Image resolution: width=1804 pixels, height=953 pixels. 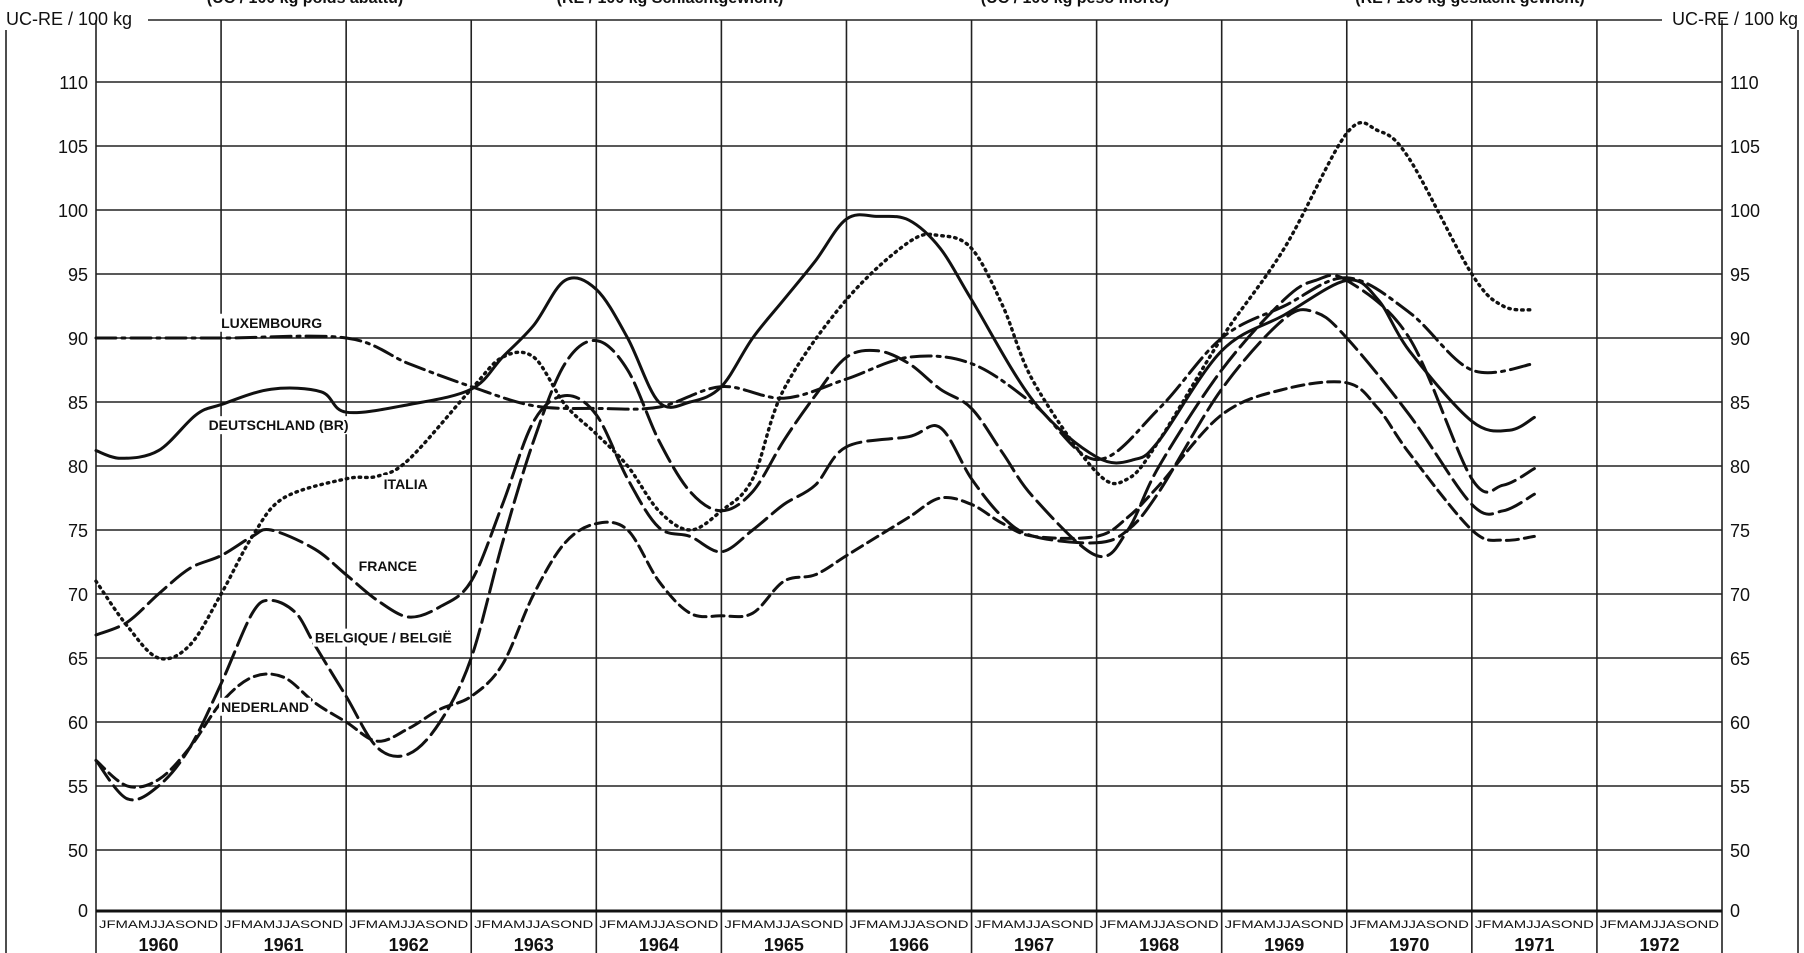 What do you see at coordinates (78, 851) in the screenshot?
I see `y-tick-label-left: 50` at bounding box center [78, 851].